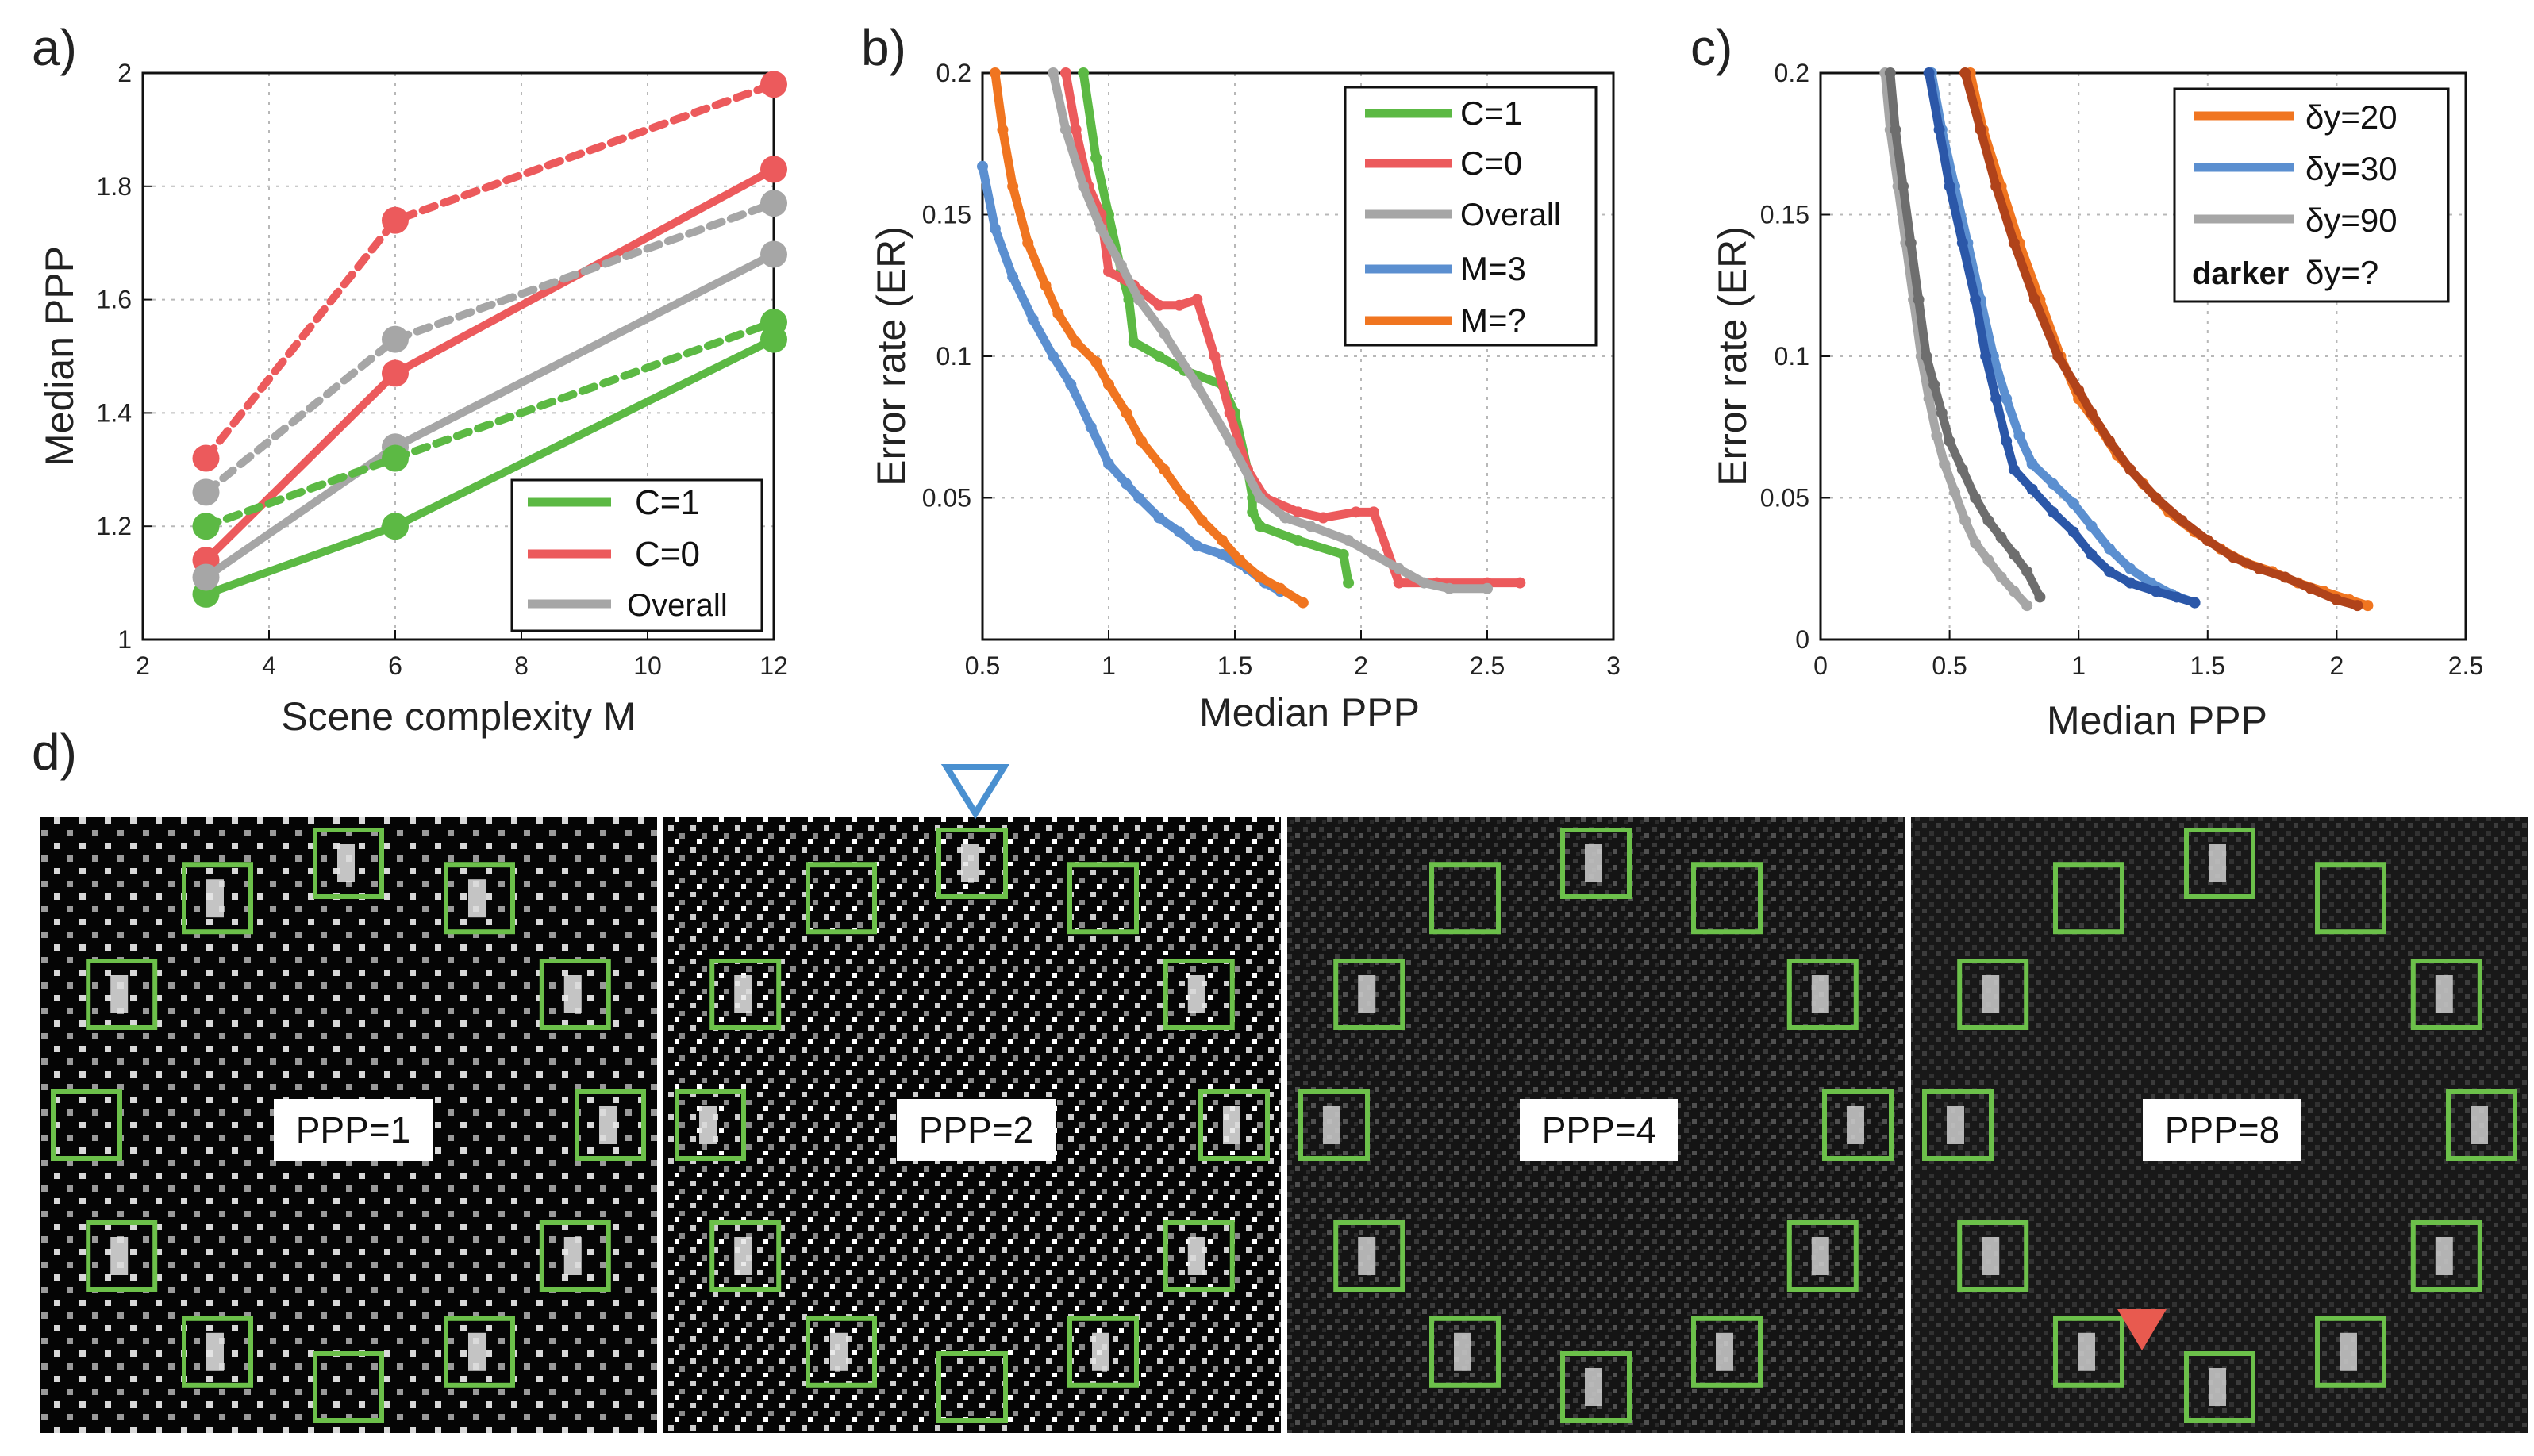 This screenshot has width=2534, height=1456. What do you see at coordinates (1491, 163) in the screenshot?
I see `chart-b-legend-label-1: C=0` at bounding box center [1491, 163].